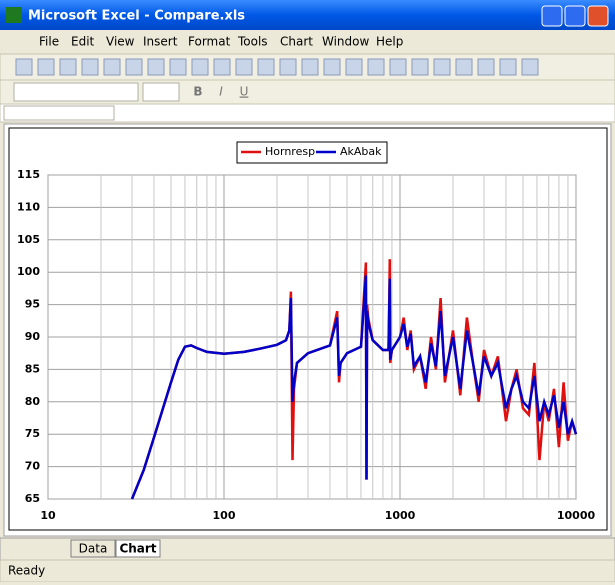 This screenshot has height=585, width=615. I want to click on legend, so click(312, 152).